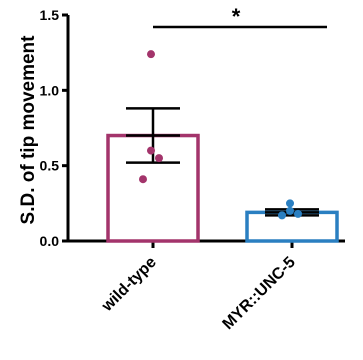  Describe the element at coordinates (50, 15) in the screenshot. I see `y-tick-label: 1.5` at that location.